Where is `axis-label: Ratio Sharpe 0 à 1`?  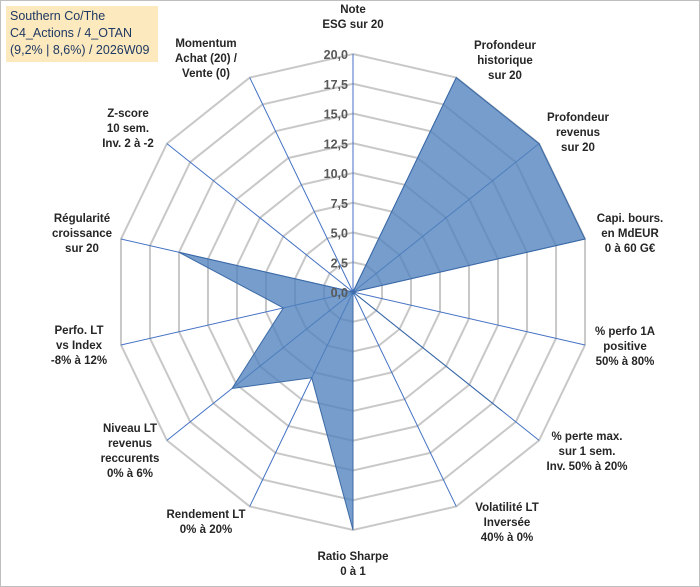
axis-label: Ratio Sharpe 0 à 1 is located at coordinates (353, 564).